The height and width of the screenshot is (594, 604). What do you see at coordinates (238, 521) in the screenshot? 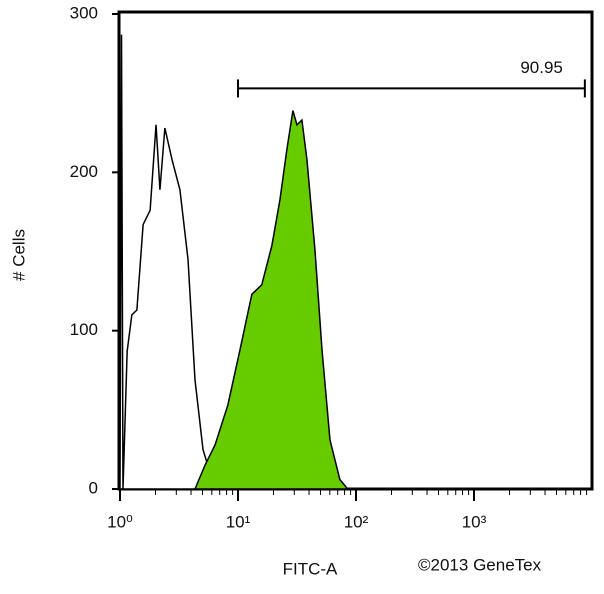
I see `x-tick-label: 10¹` at bounding box center [238, 521].